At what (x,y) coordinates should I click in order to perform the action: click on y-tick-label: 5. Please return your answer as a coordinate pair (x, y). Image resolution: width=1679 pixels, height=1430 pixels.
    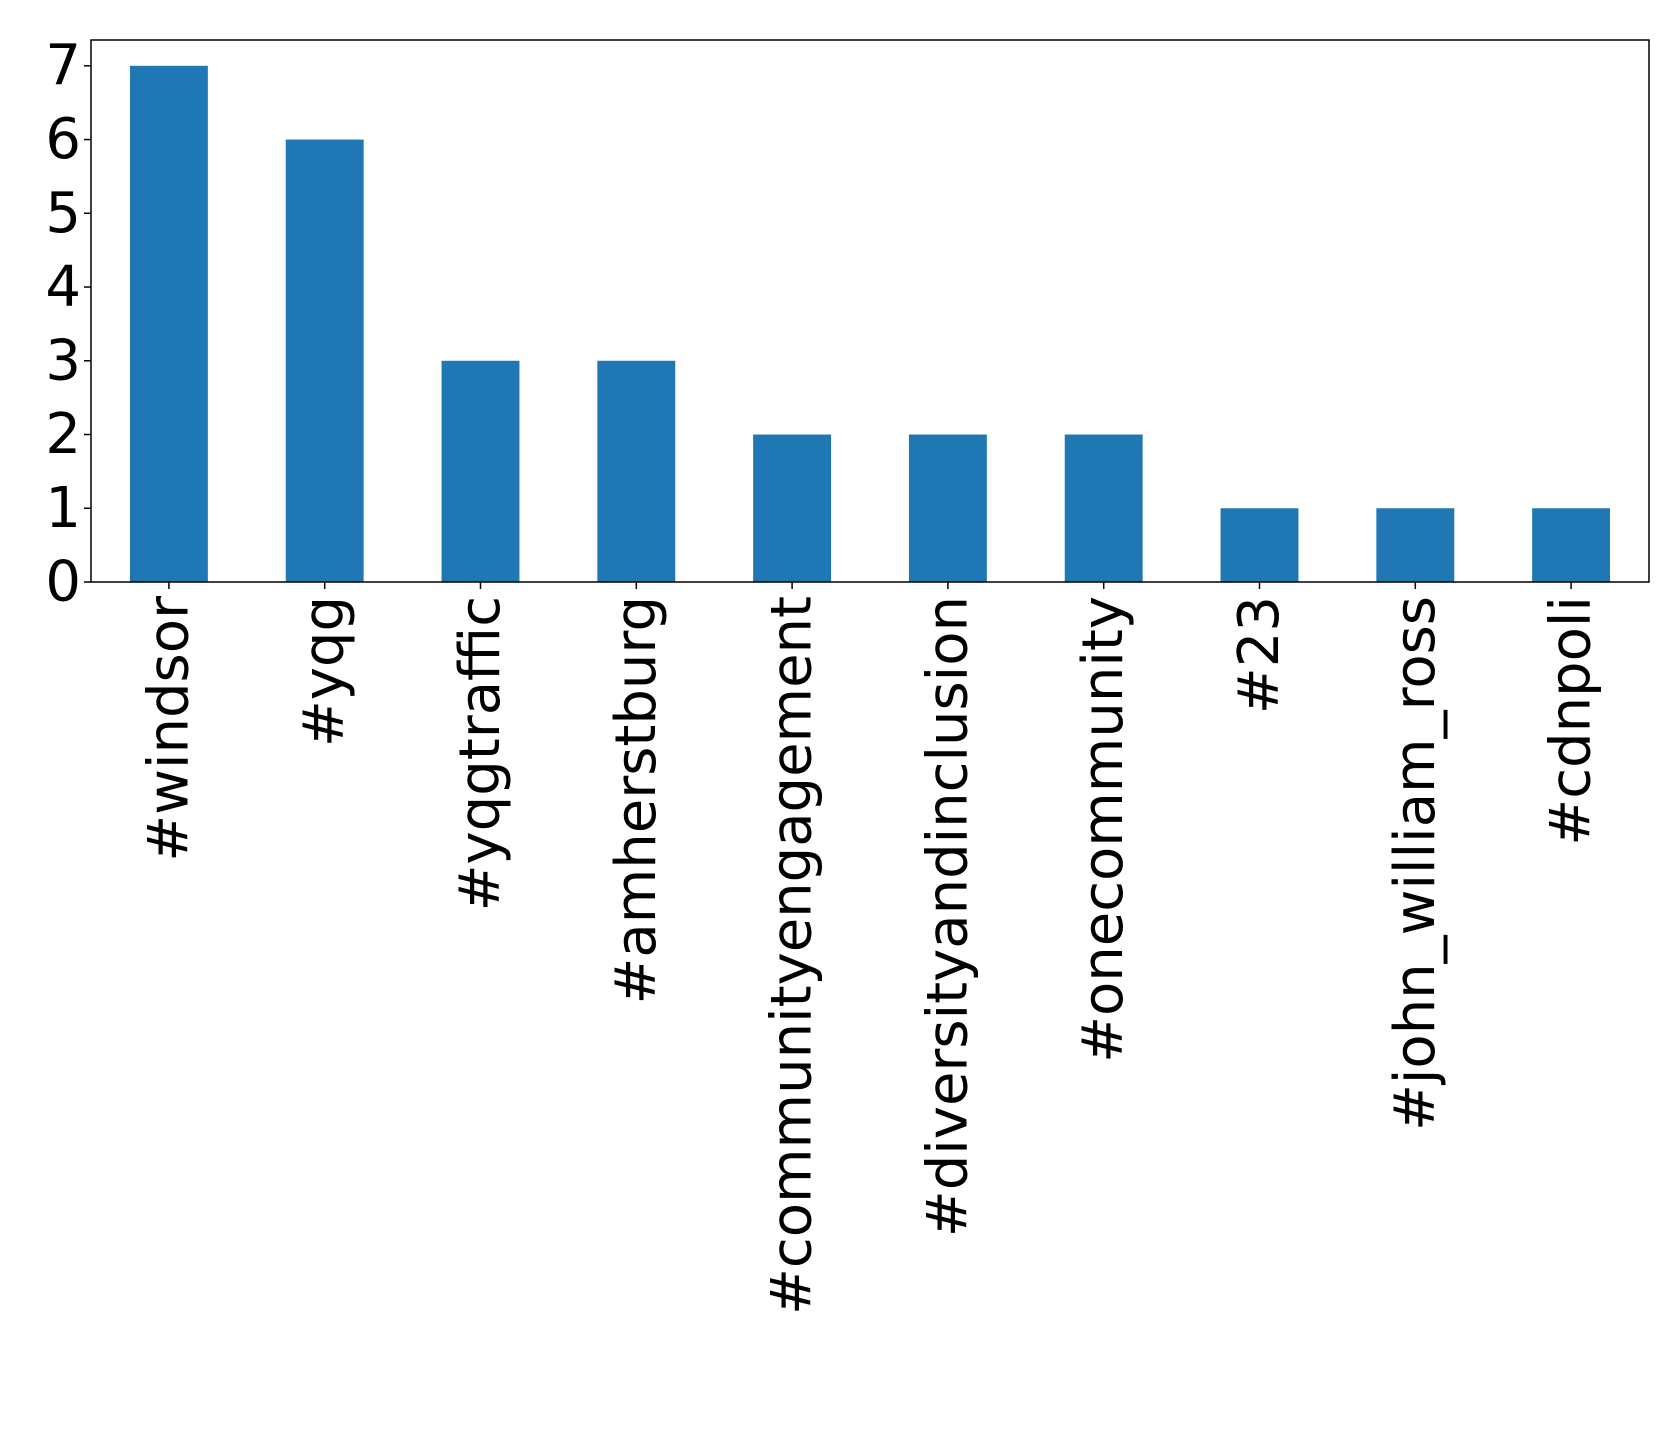
    Looking at the image, I should click on (63, 213).